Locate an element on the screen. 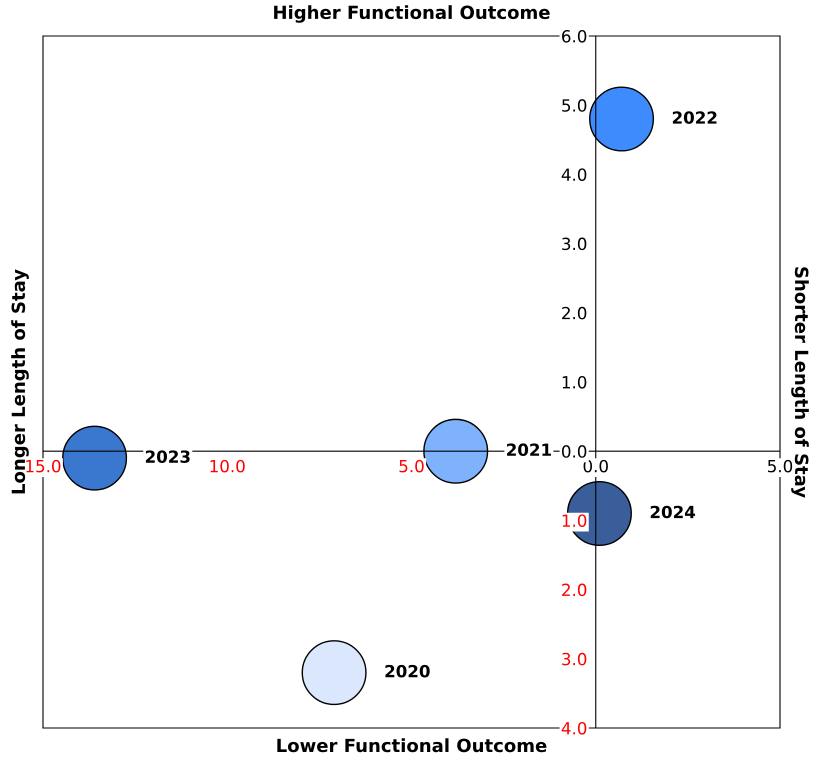  x2-axis-title: Higher Functional Outcome is located at coordinates (412, 14).